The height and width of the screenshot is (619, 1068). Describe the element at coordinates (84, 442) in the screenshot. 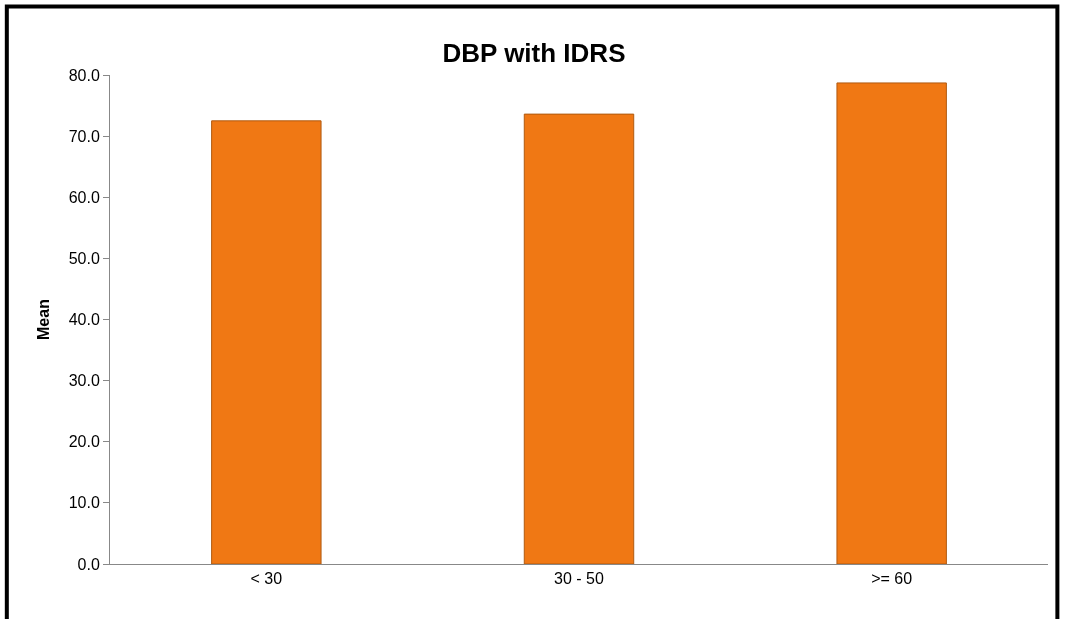

I see `y-tick-label: 20.0` at that location.